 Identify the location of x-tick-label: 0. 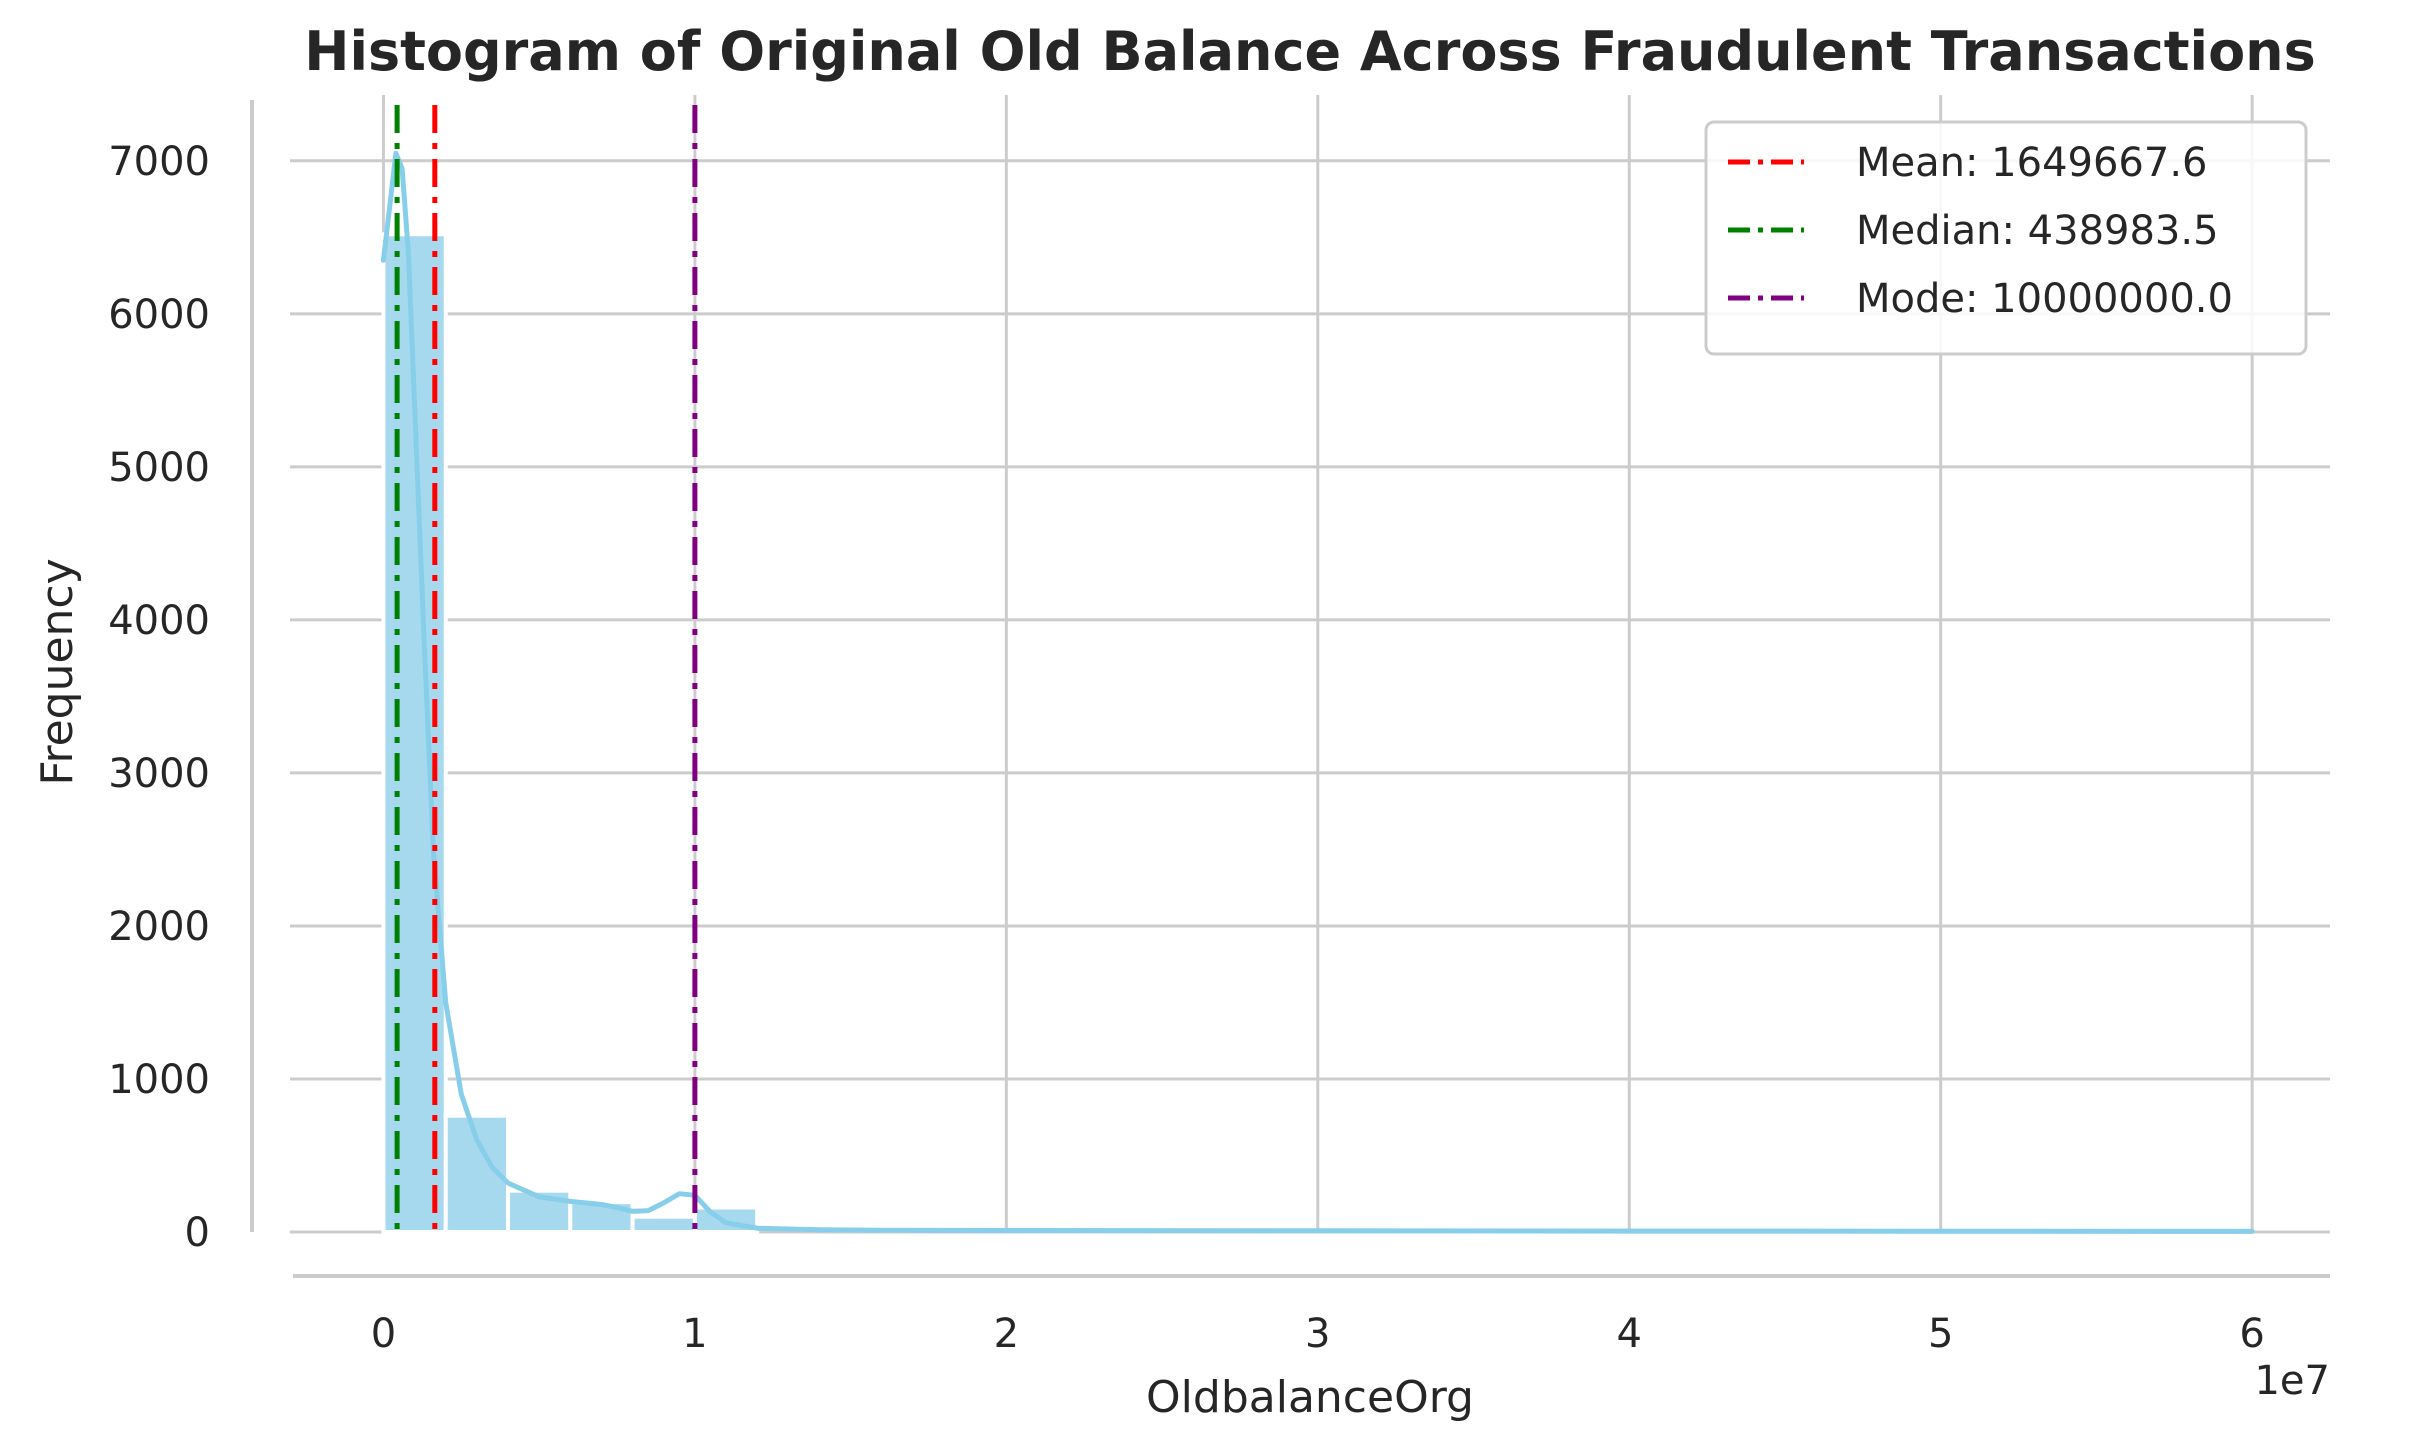
(383, 1334).